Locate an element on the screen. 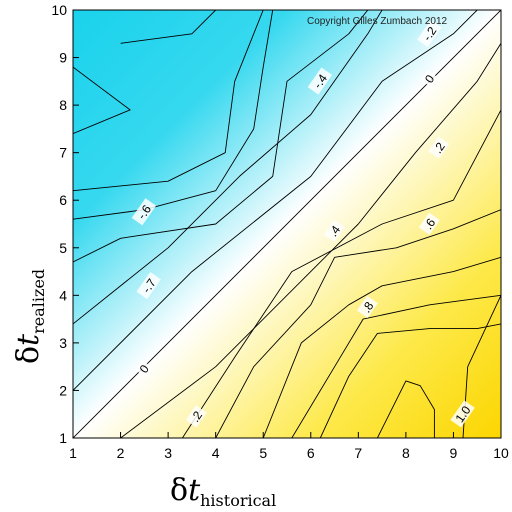 The height and width of the screenshot is (512, 512). contour-label: -.6 is located at coordinates (144, 212).